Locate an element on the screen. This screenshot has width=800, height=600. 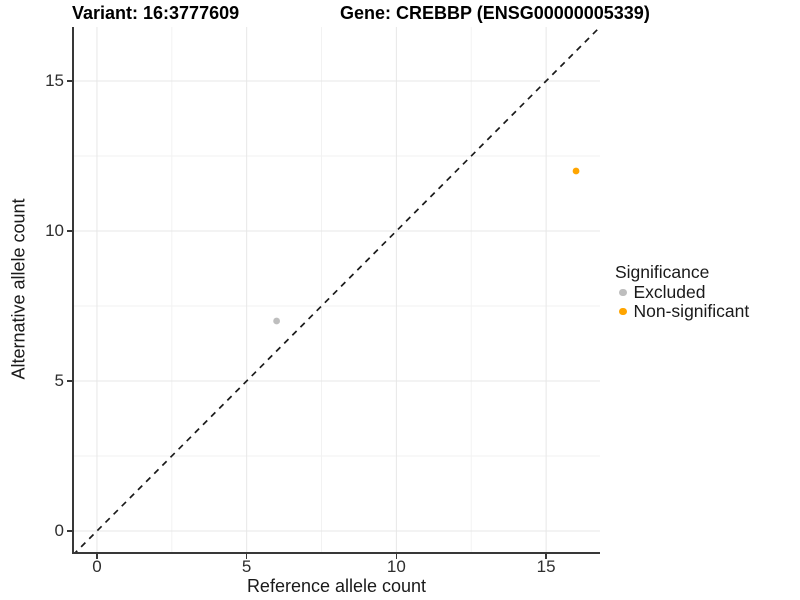
x-tick-label: 15 is located at coordinates (546, 566).